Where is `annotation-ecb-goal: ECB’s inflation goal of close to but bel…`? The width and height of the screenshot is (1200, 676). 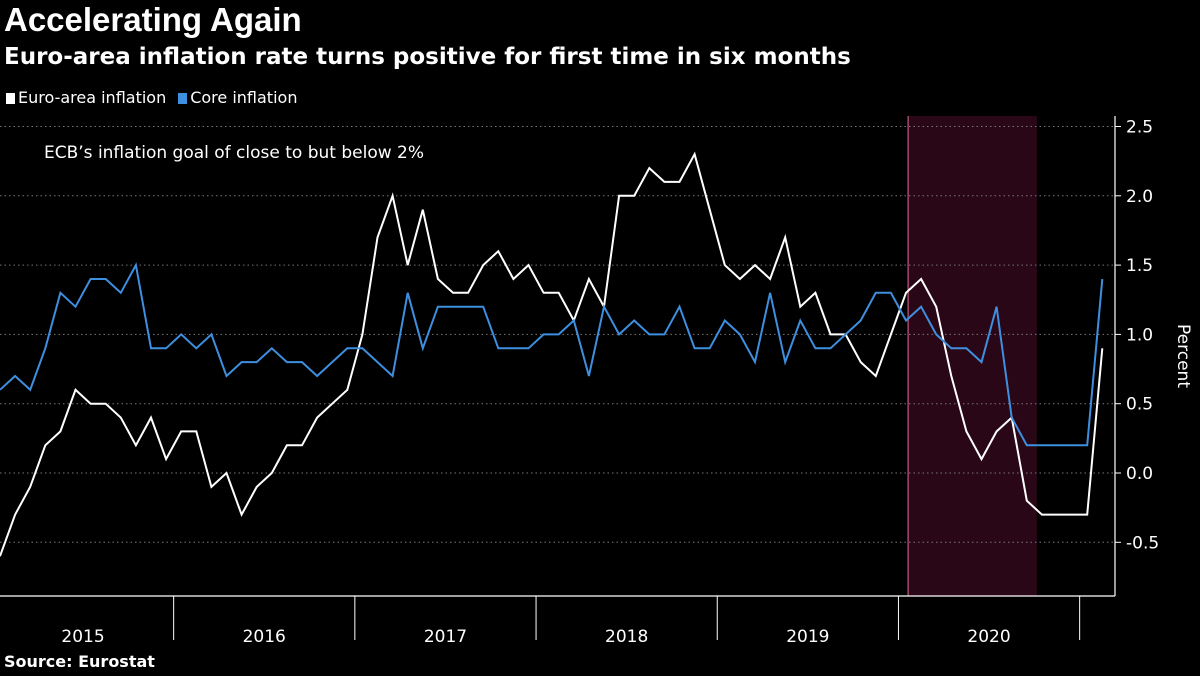
annotation-ecb-goal: ECB’s inflation goal of close to but bel… is located at coordinates (234, 153).